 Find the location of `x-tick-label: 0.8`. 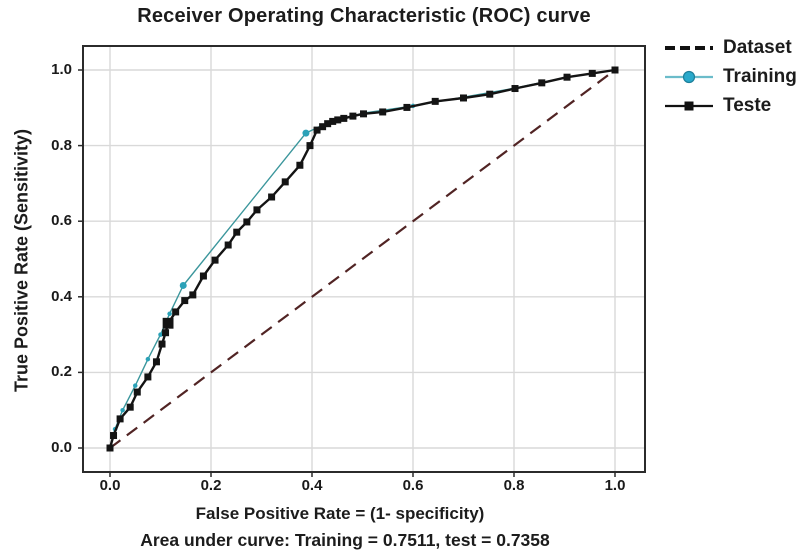

x-tick-label: 0.8 is located at coordinates (514, 485).